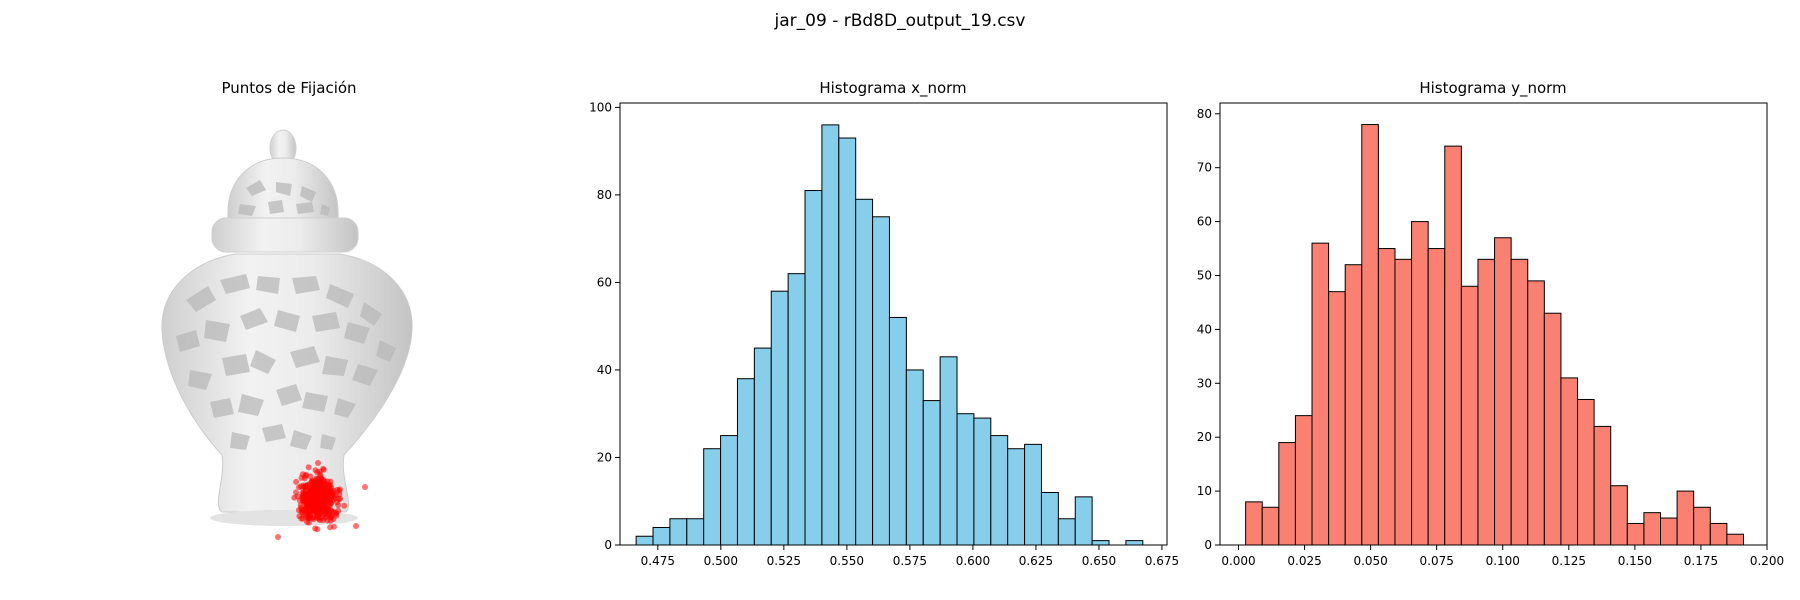 The height and width of the screenshot is (600, 1800). Describe the element at coordinates (658, 561) in the screenshot. I see `histogram-x-xtick-label: 0.475` at that location.